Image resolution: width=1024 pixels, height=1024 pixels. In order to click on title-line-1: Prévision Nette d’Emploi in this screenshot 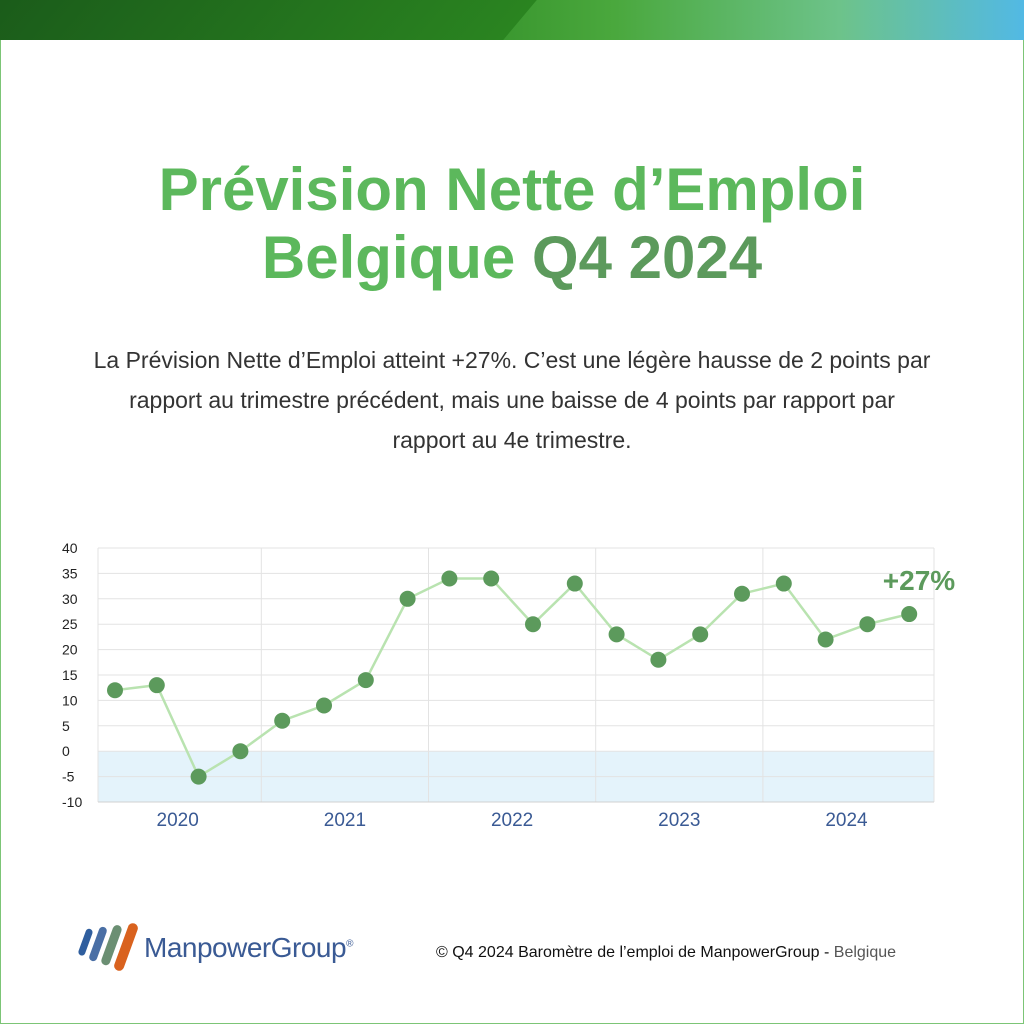, I will do `click(512, 189)`.